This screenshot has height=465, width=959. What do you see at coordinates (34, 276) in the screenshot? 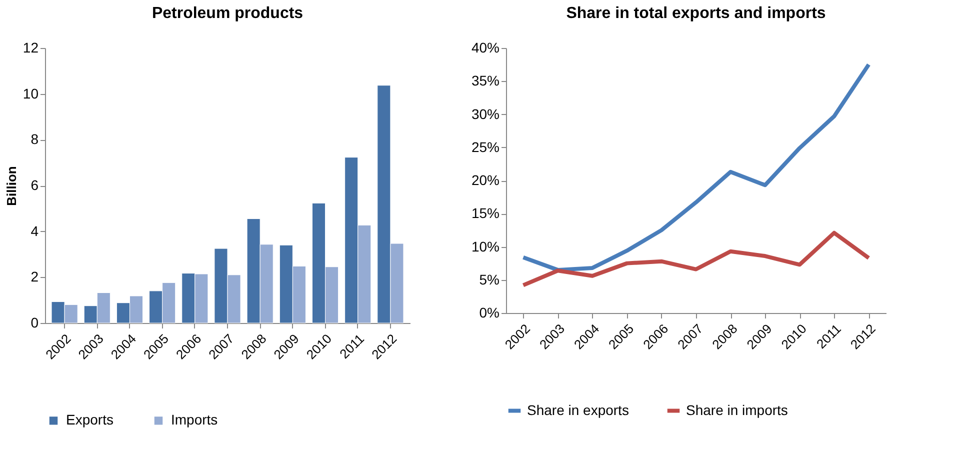
I see `y-tick-label: 2` at bounding box center [34, 276].